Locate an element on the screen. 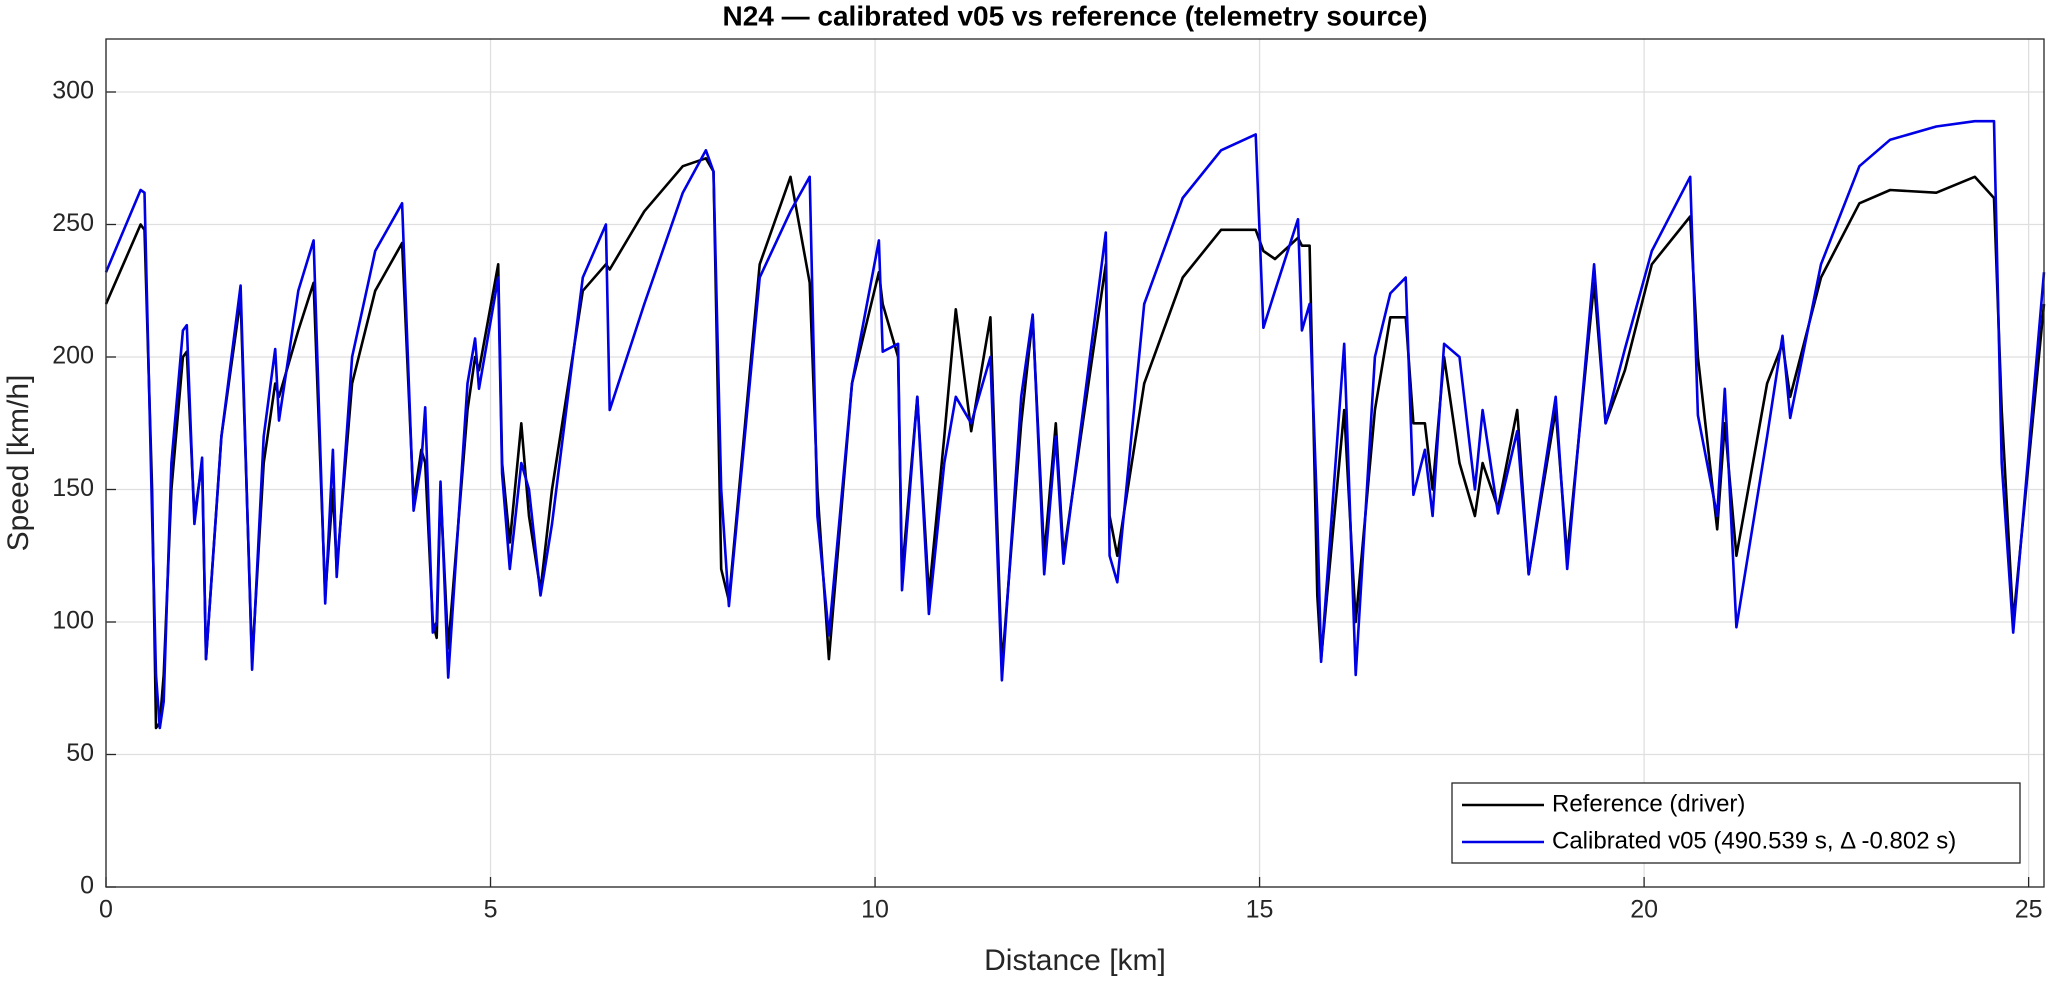 Image resolution: width=2048 pixels, height=982 pixels. x-tick-label: 15 is located at coordinates (1260, 910).